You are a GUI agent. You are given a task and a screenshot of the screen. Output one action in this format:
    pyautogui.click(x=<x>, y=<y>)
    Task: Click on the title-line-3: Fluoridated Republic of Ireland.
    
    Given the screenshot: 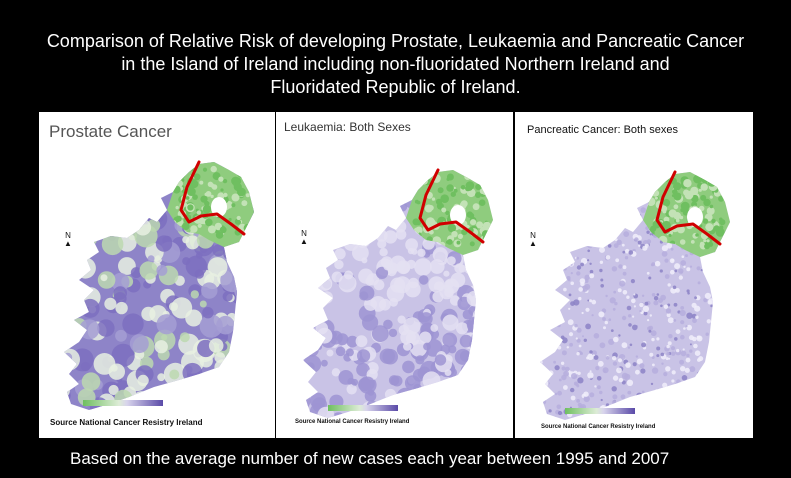 What is the action you would take?
    pyautogui.click(x=395, y=87)
    